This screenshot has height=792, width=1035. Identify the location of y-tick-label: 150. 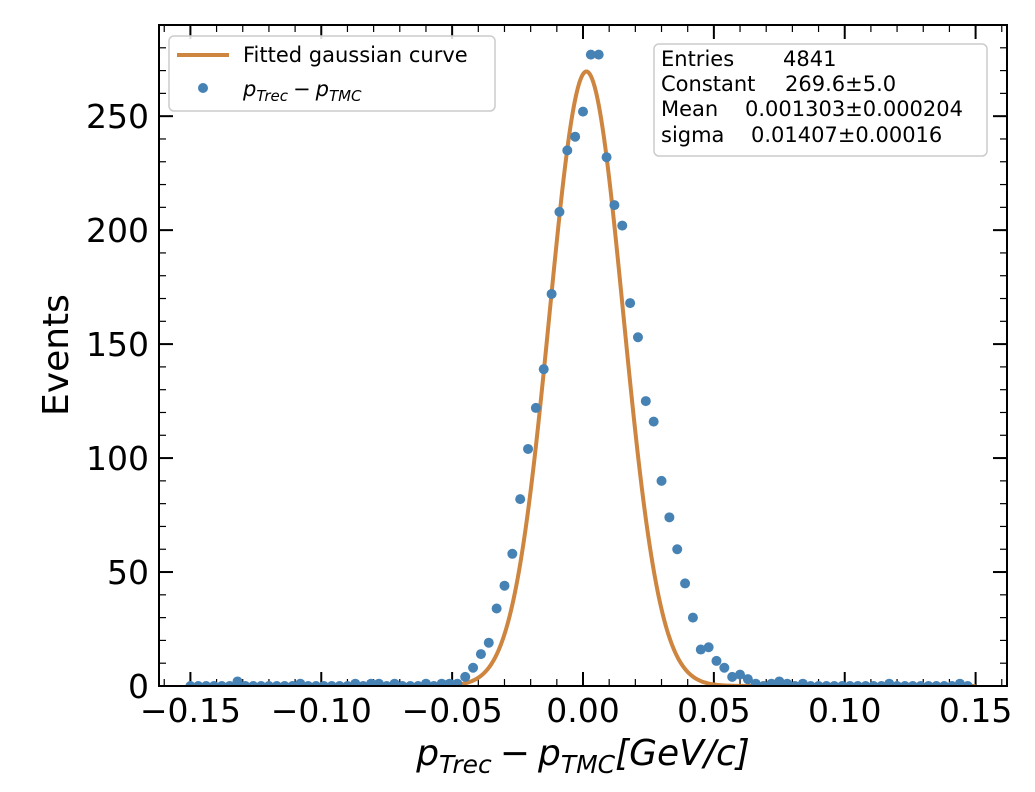
(117, 344).